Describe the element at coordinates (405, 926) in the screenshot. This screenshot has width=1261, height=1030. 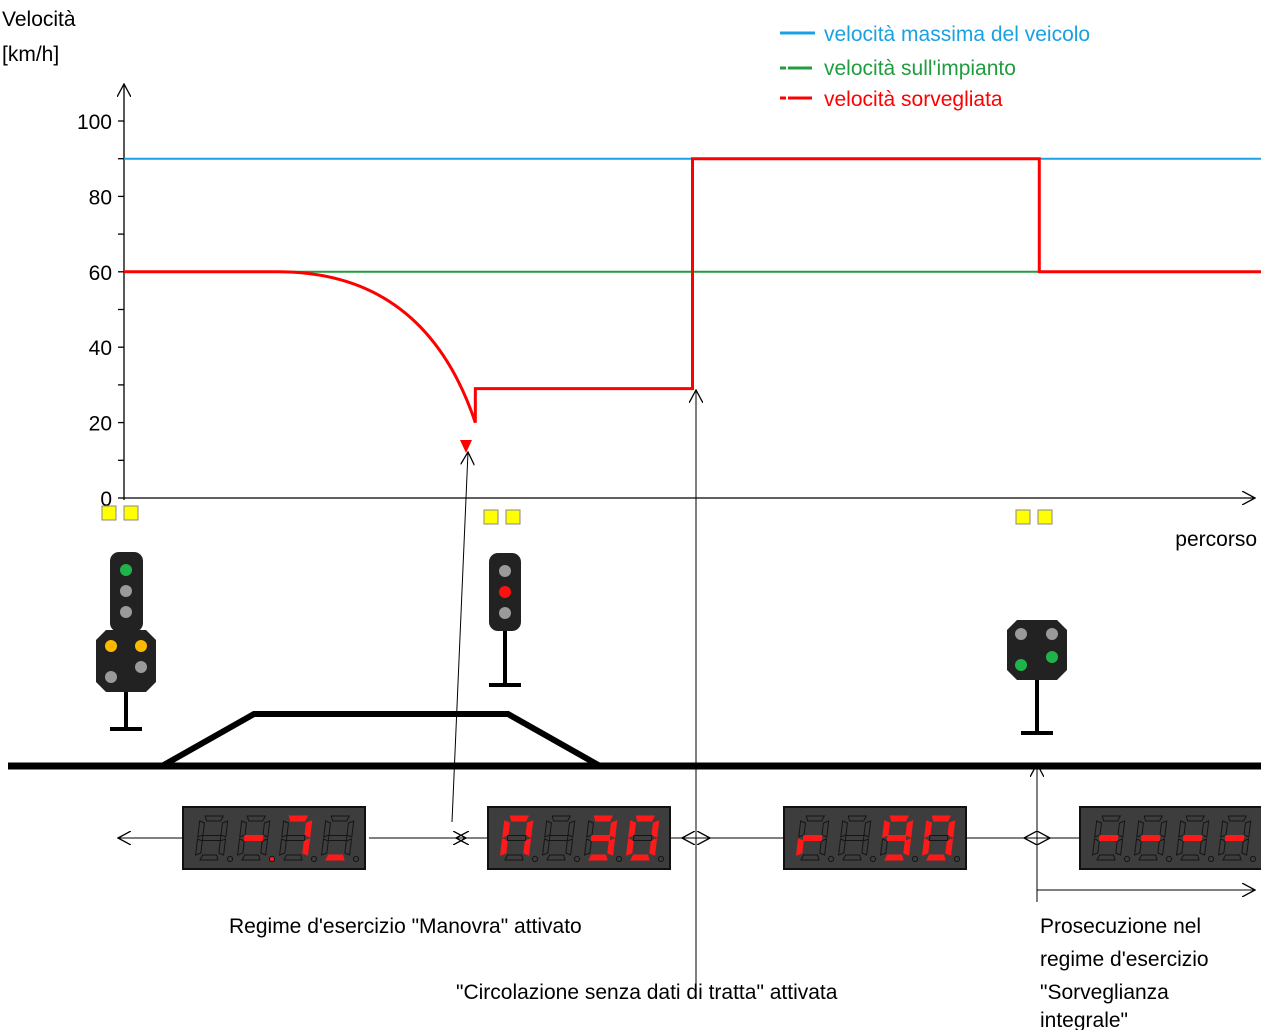
I see `manovra-annotation: Regime d'esercizio "Manovra" attivato` at that location.